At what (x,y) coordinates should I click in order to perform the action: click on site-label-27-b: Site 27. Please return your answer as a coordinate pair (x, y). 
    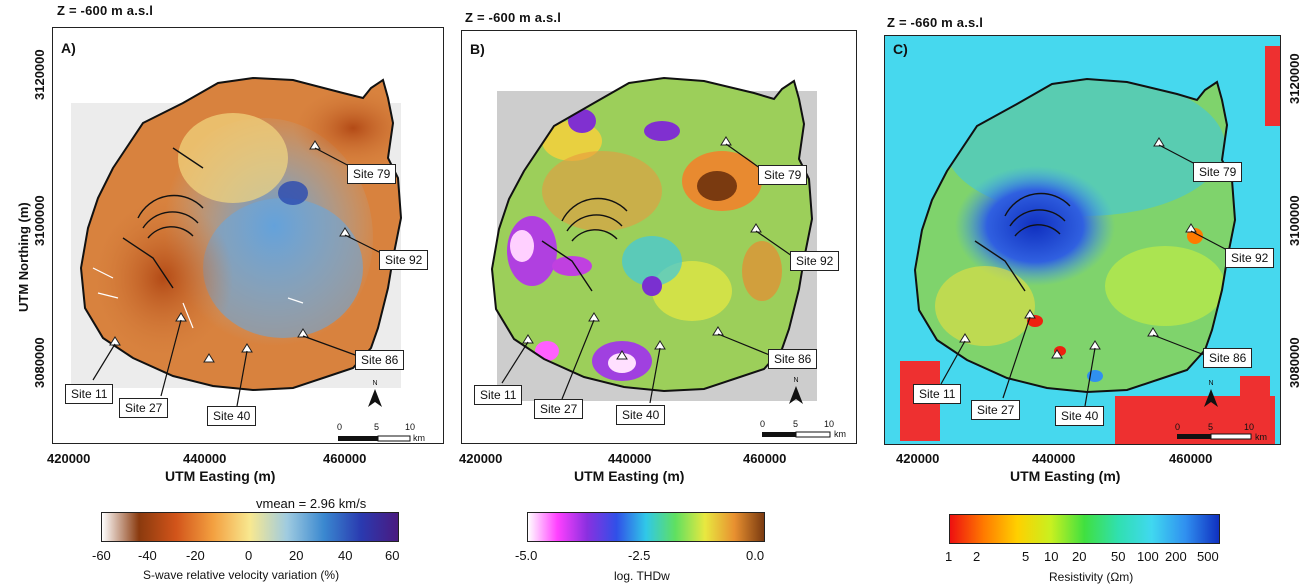
    Looking at the image, I should click on (559, 409).